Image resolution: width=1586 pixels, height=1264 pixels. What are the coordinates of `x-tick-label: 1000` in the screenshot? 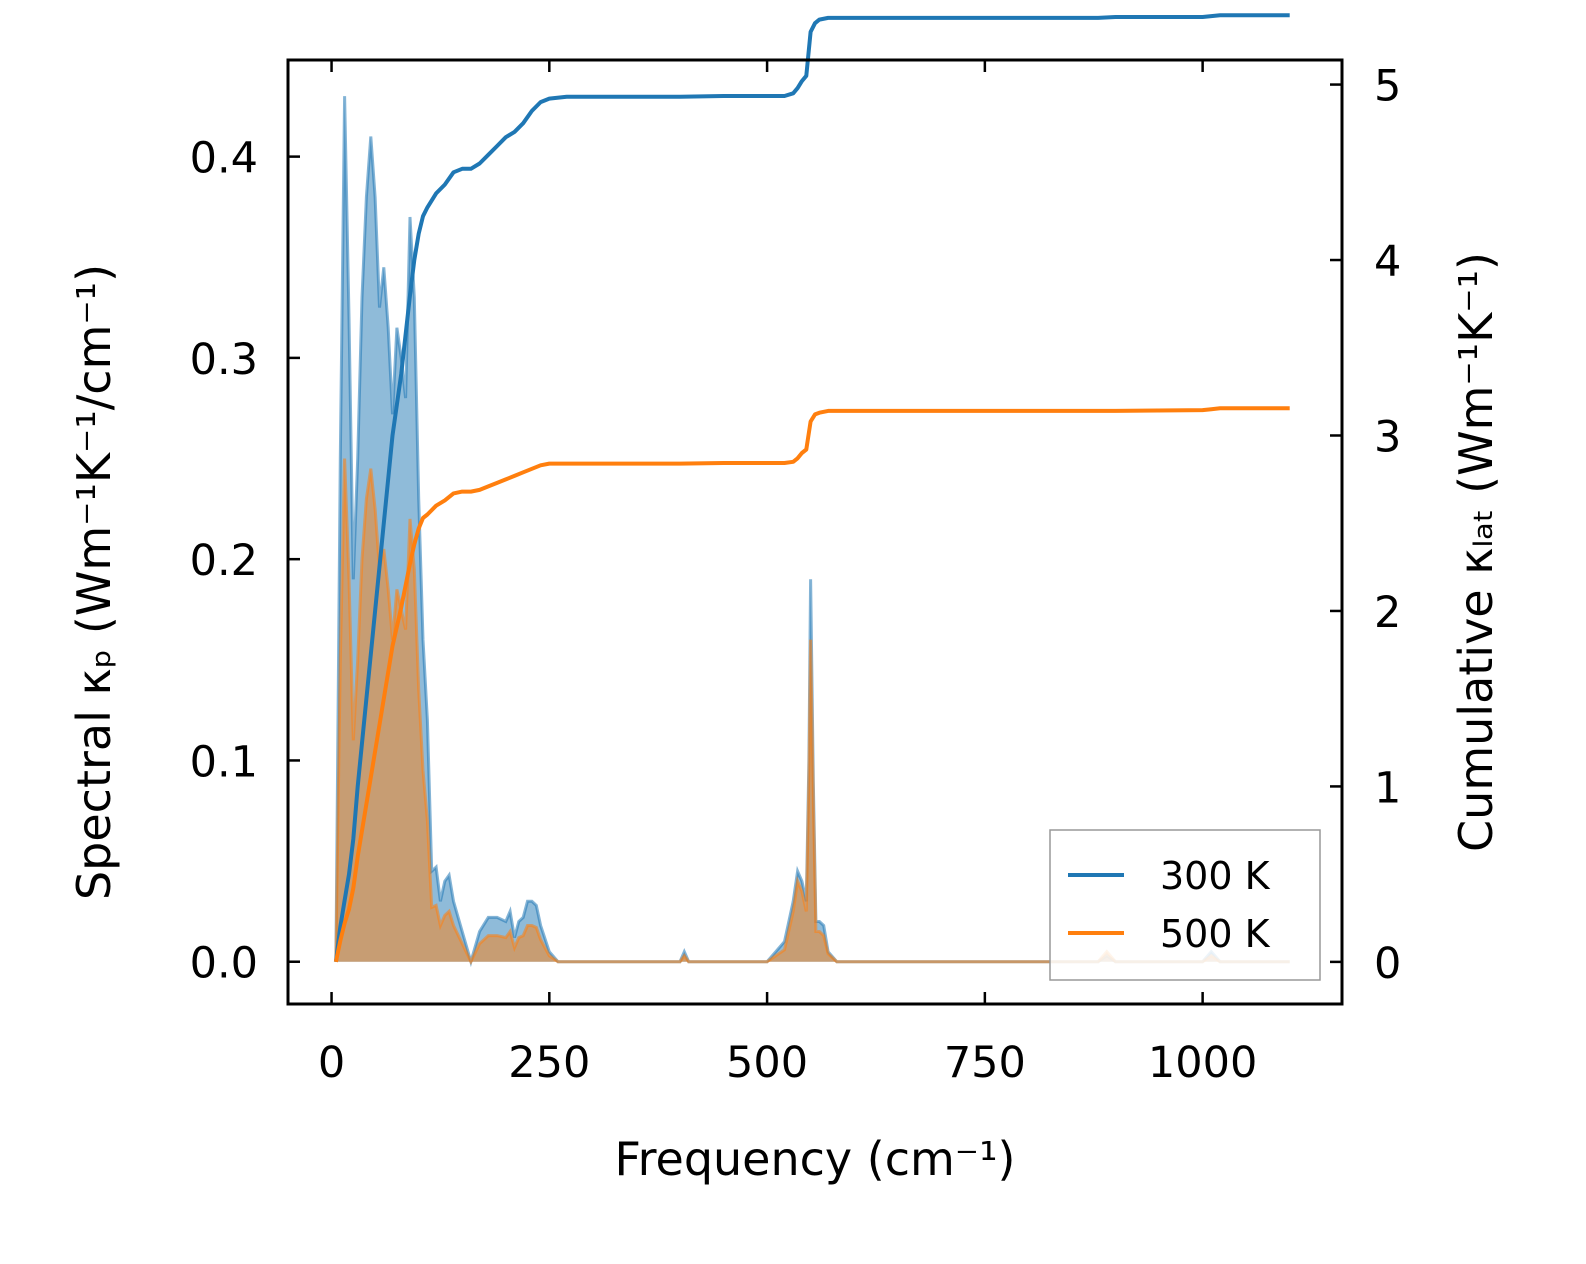 It's located at (1202, 1063).